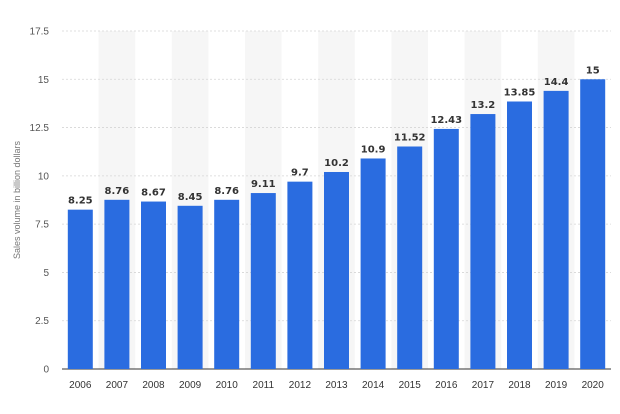 This screenshot has height=414, width=620. Describe the element at coordinates (190, 287) in the screenshot. I see `bar-2009` at that location.